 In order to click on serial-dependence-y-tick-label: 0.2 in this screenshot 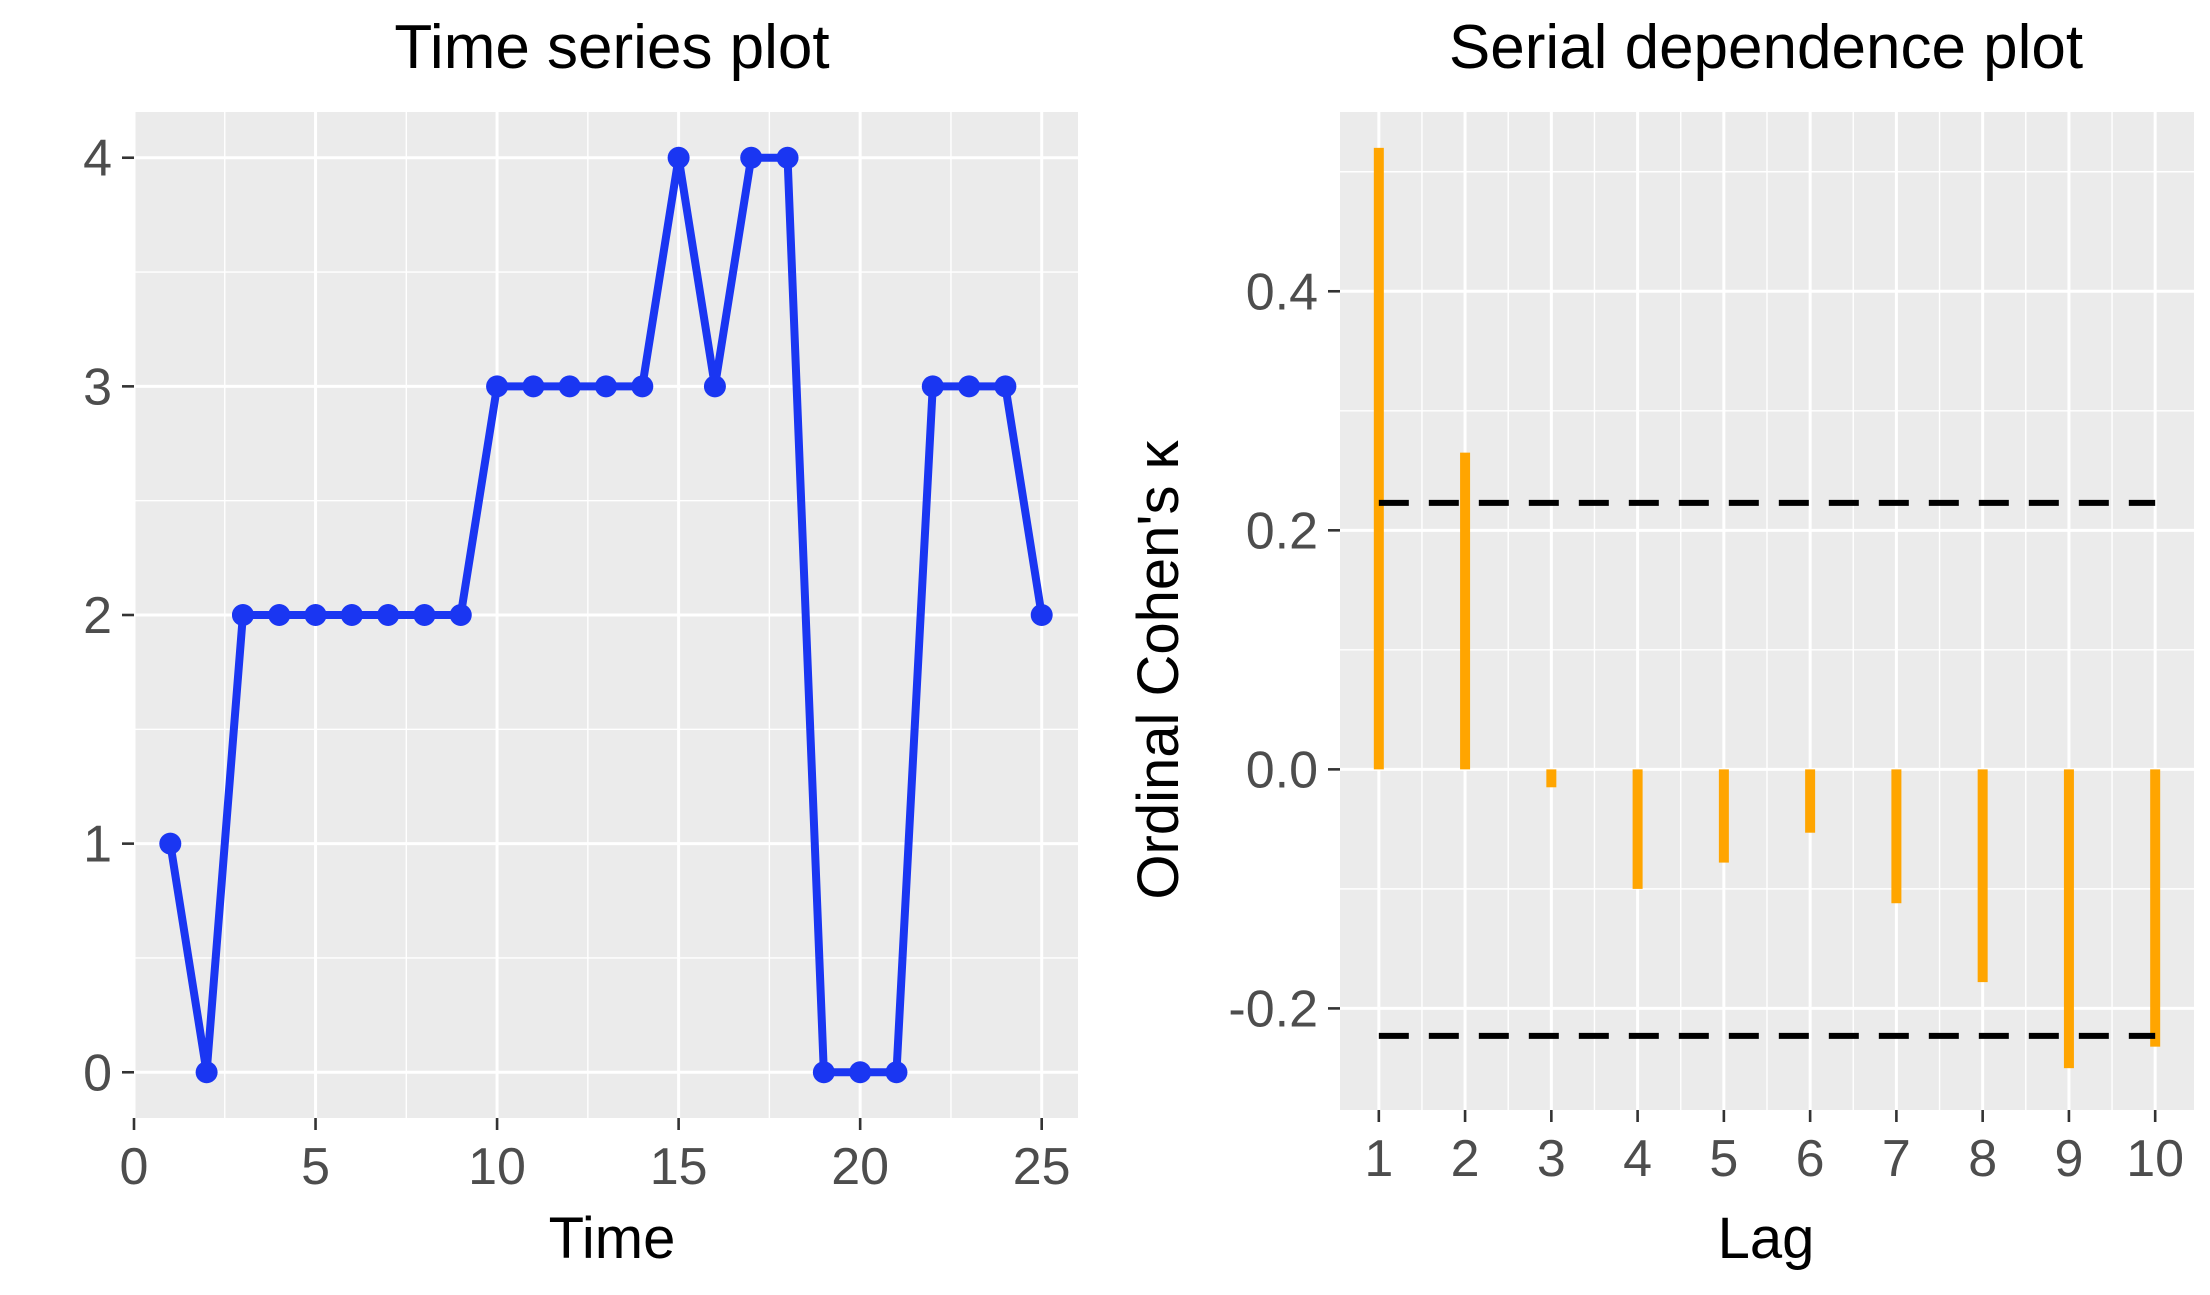, I will do `click(1282, 531)`.